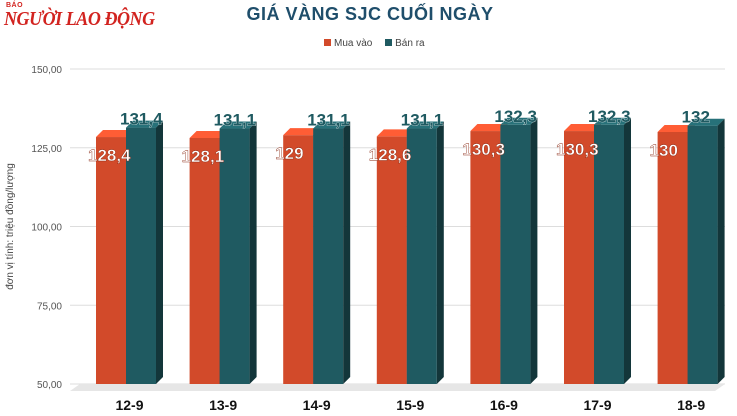 This screenshot has width=737, height=416. What do you see at coordinates (691, 405) in the screenshot?
I see `x-tick-label: 18-9` at bounding box center [691, 405].